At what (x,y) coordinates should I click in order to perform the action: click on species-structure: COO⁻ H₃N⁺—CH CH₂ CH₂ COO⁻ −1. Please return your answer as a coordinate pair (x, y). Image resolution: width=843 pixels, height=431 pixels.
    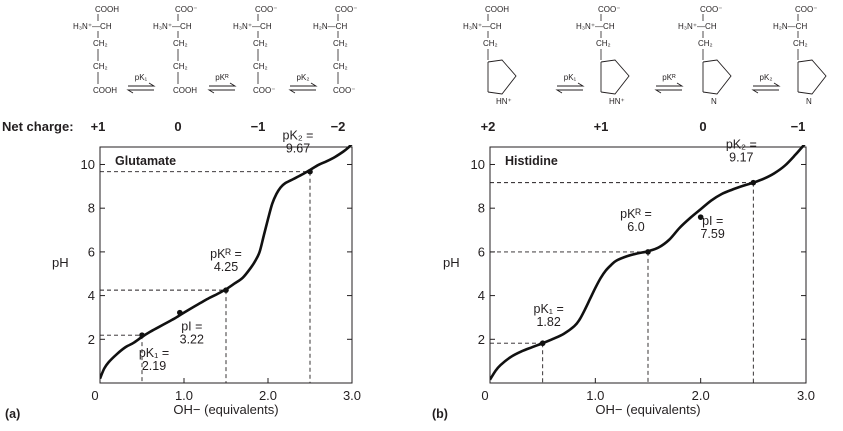
    Looking at the image, I should click on (255, 69).